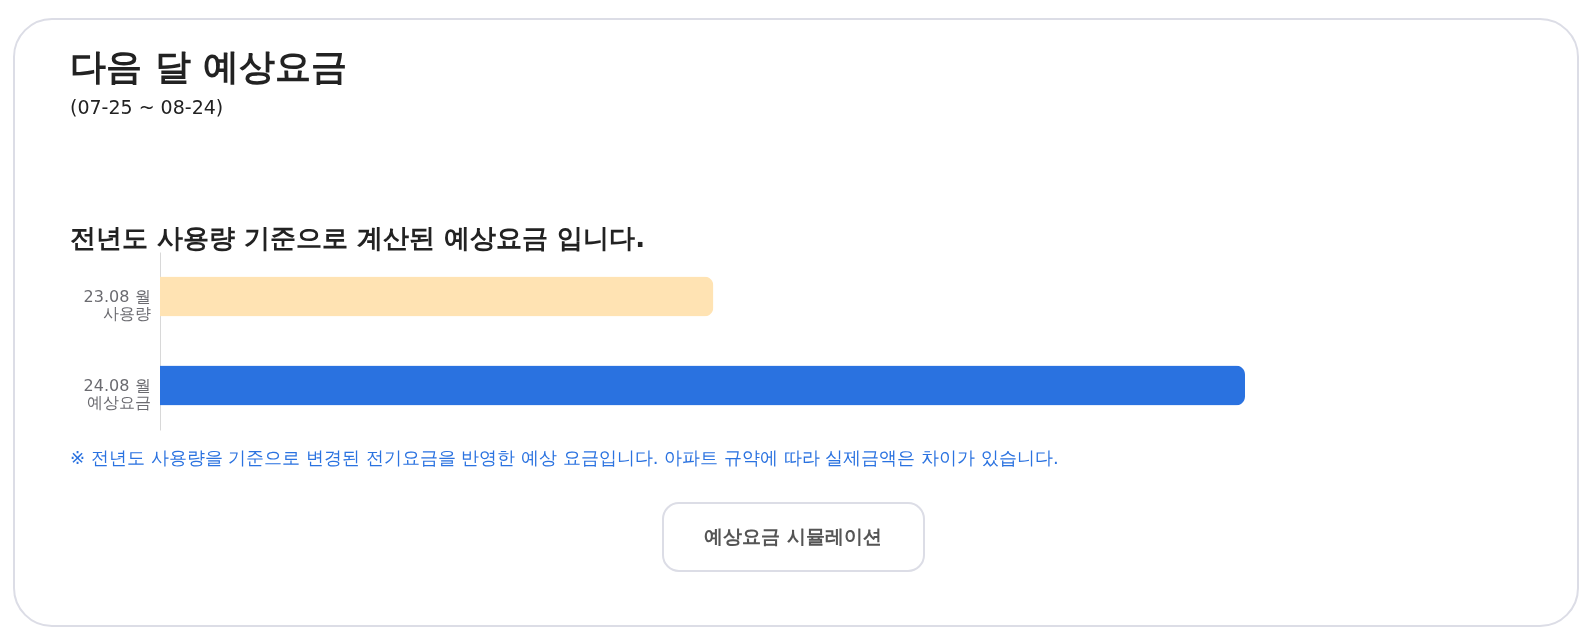 The image size is (1581, 631). What do you see at coordinates (209, 66) in the screenshot?
I see `chart-title: 다음 달 예상요금` at bounding box center [209, 66].